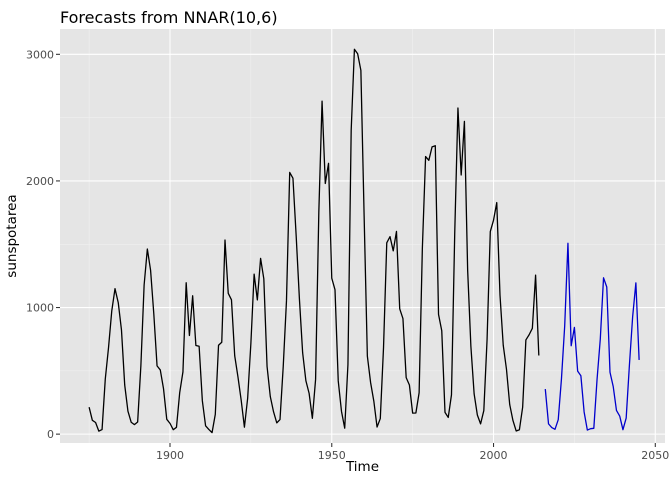  I want to click on y-tick-label: 2000, so click(40, 181).